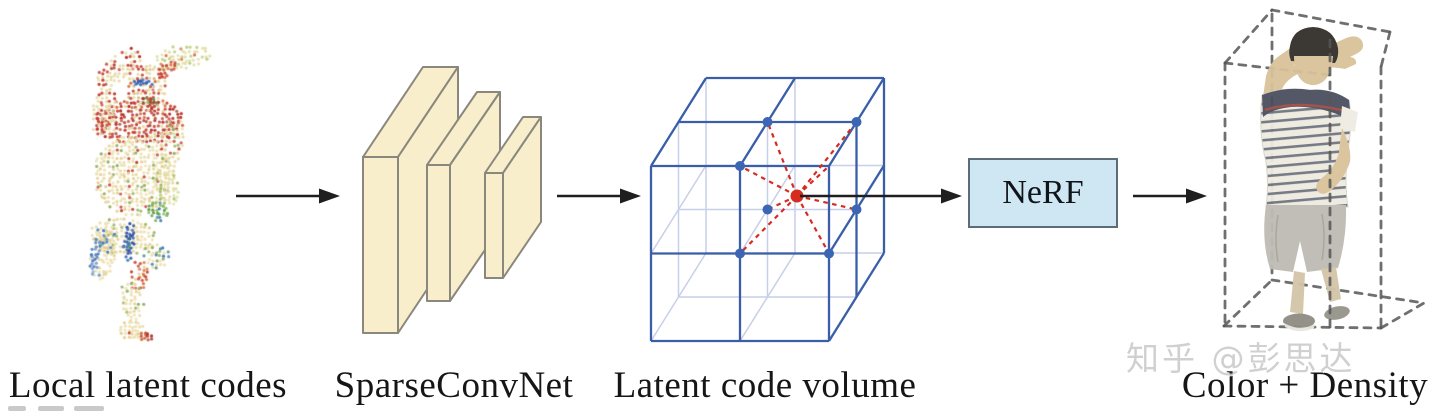 This screenshot has width=1440, height=412. Describe the element at coordinates (1300, 238) in the screenshot. I see `shorts-fold` at that location.